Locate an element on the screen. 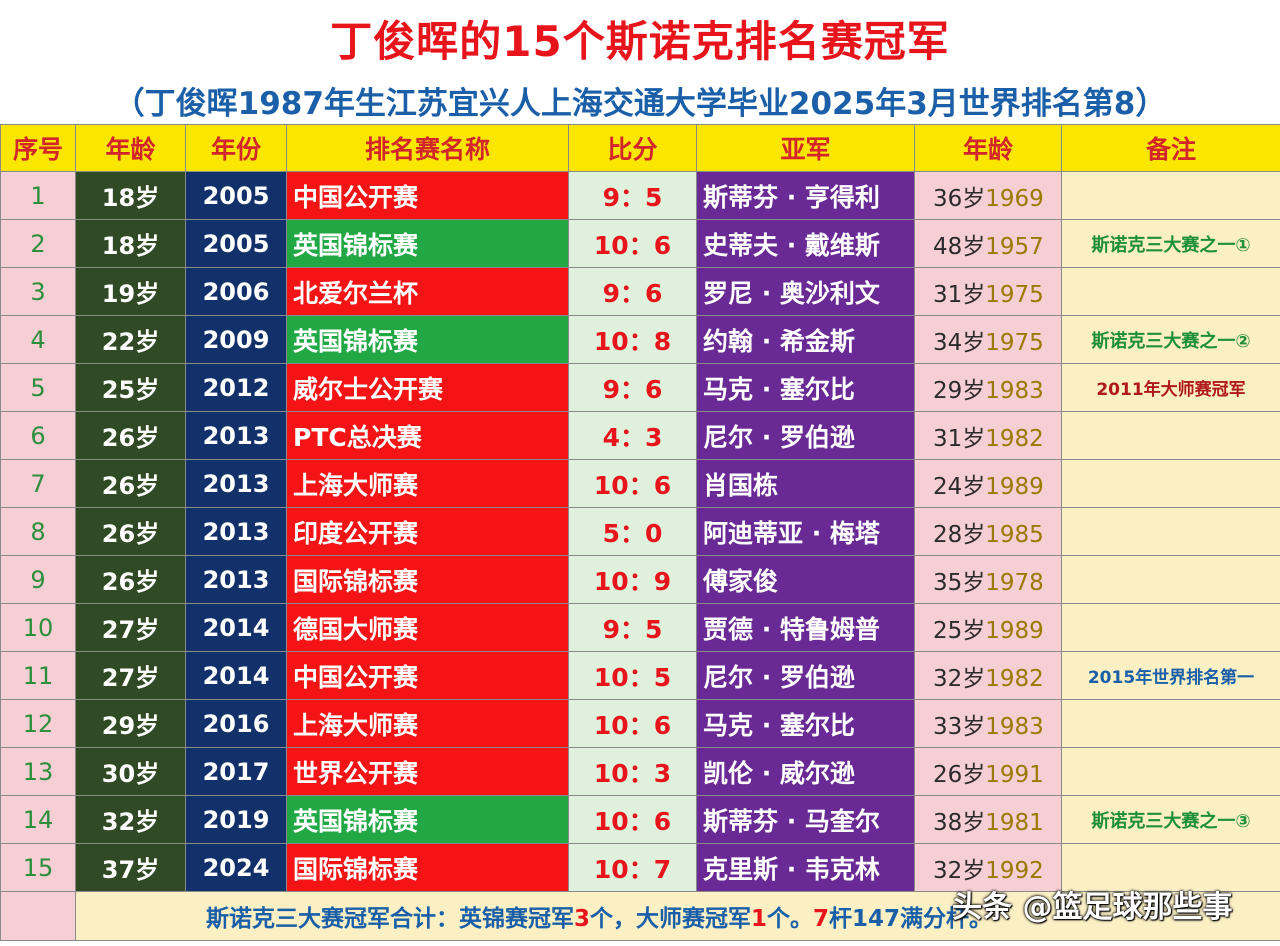 This screenshot has height=946, width=1280. table-row: 1 18岁 2005 中国公开赛 9：5 斯蒂芬 · 亨得利 36岁1969 is located at coordinates (640, 195).